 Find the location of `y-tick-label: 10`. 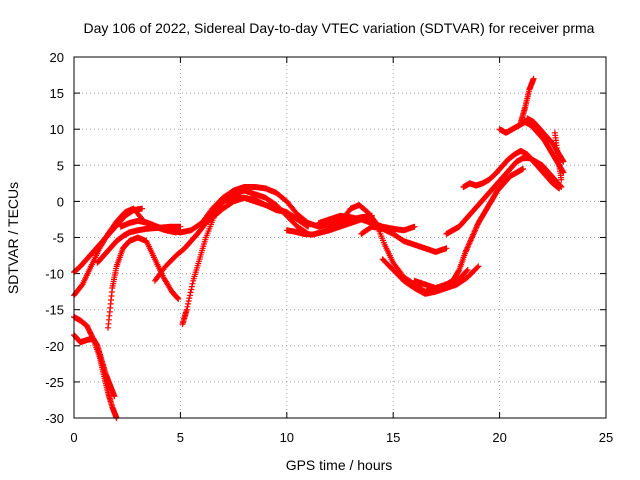

y-tick-label: 10 is located at coordinates (57, 129).